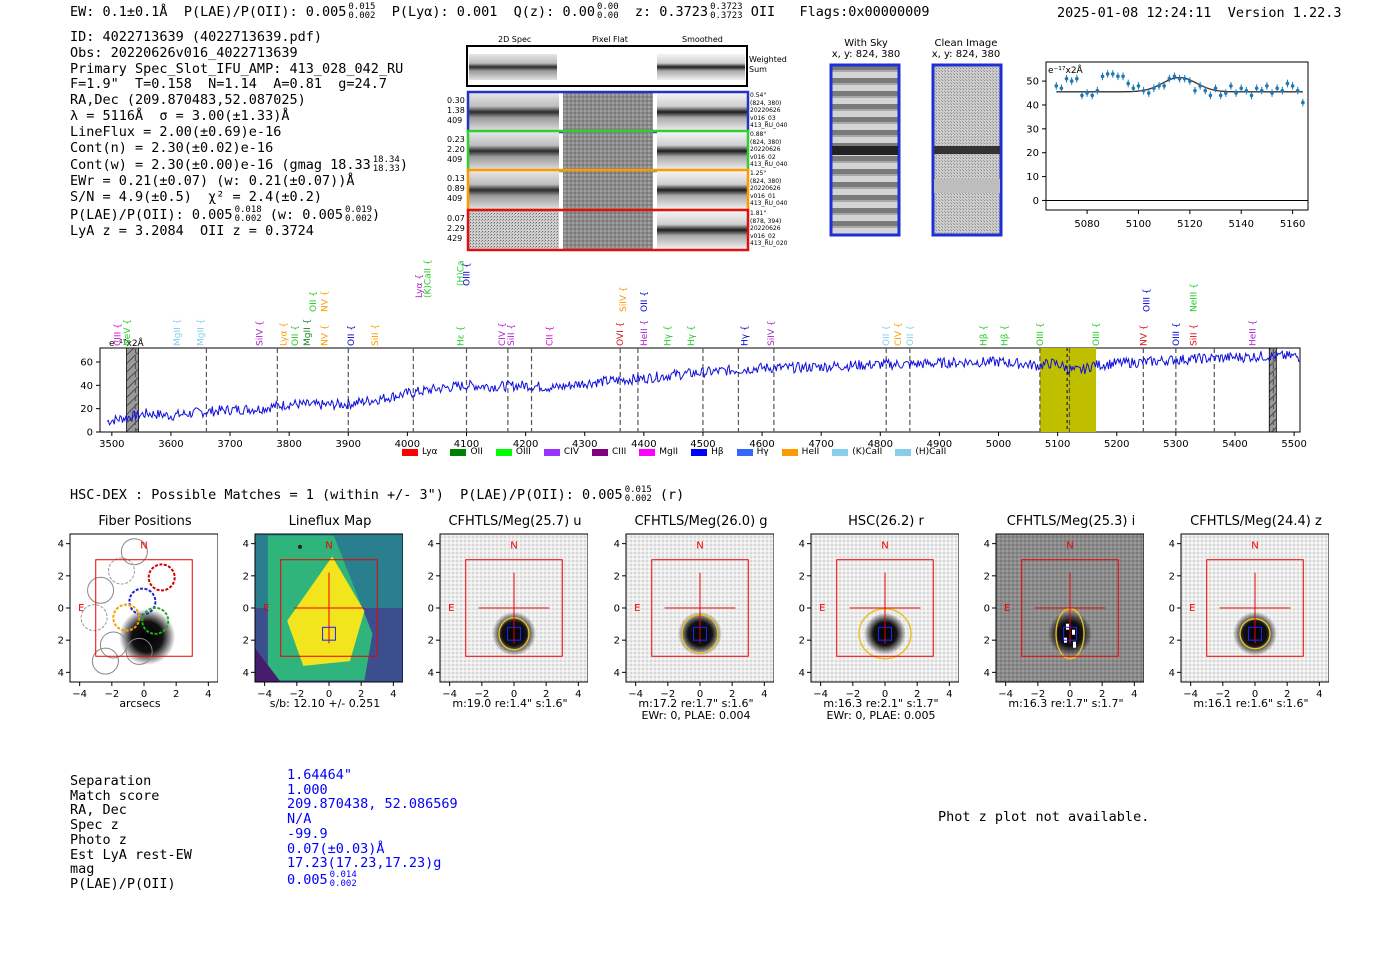 The width and height of the screenshot is (1400, 953). I want to click on photz-message: Phot z plot not available., so click(1044, 817).